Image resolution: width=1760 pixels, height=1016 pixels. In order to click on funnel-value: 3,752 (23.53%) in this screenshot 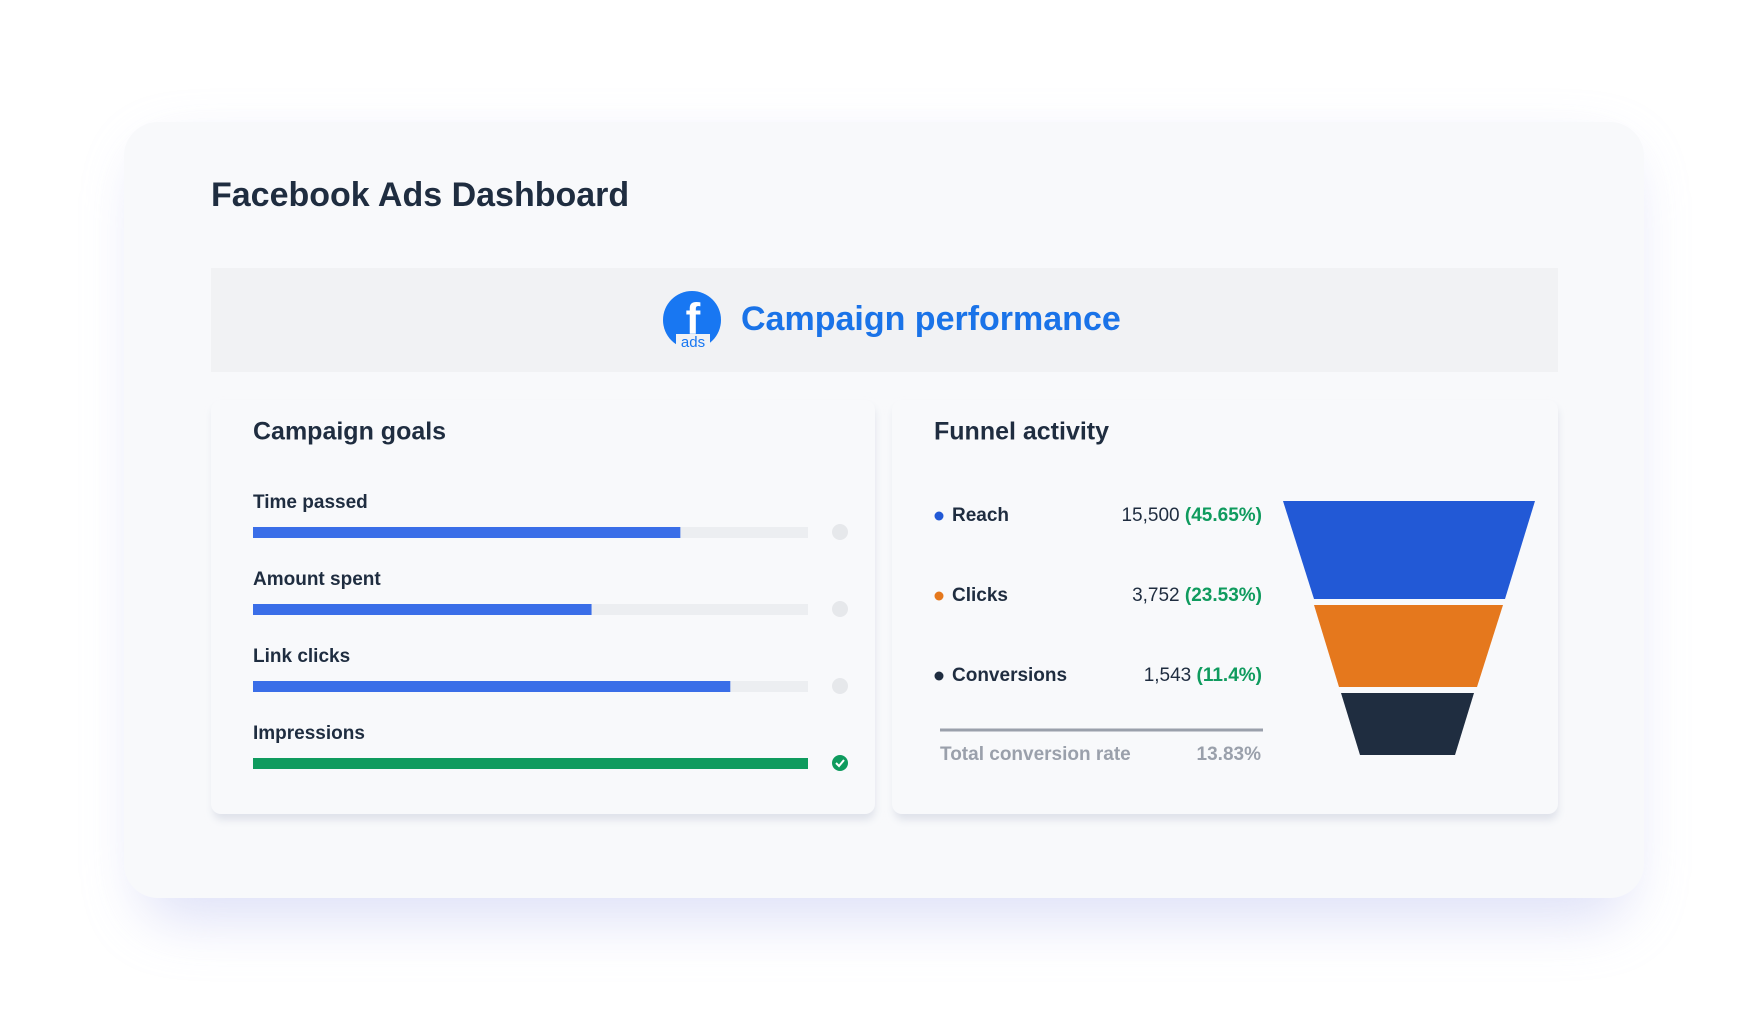, I will do `click(1197, 595)`.